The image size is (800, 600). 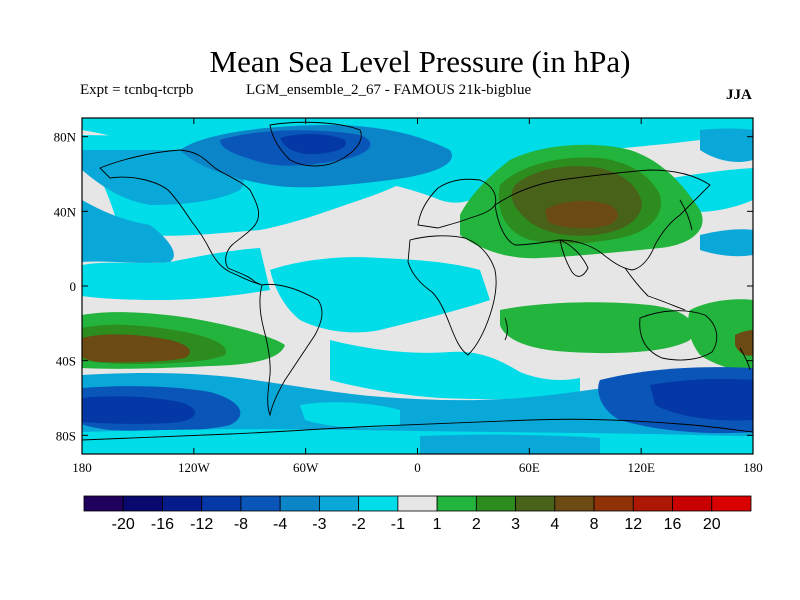 What do you see at coordinates (457, 203) in the screenshot?
I see `coast-europe` at bounding box center [457, 203].